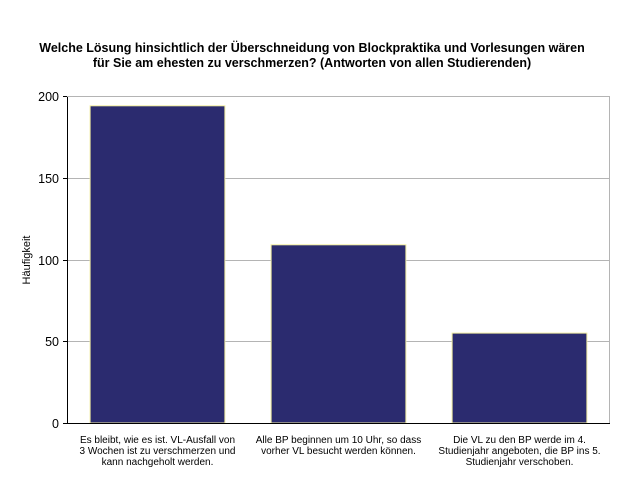 The image size is (624, 500). I want to click on category-label-line: 3 Wochen ist zu verschmerzen und, so click(157, 451).